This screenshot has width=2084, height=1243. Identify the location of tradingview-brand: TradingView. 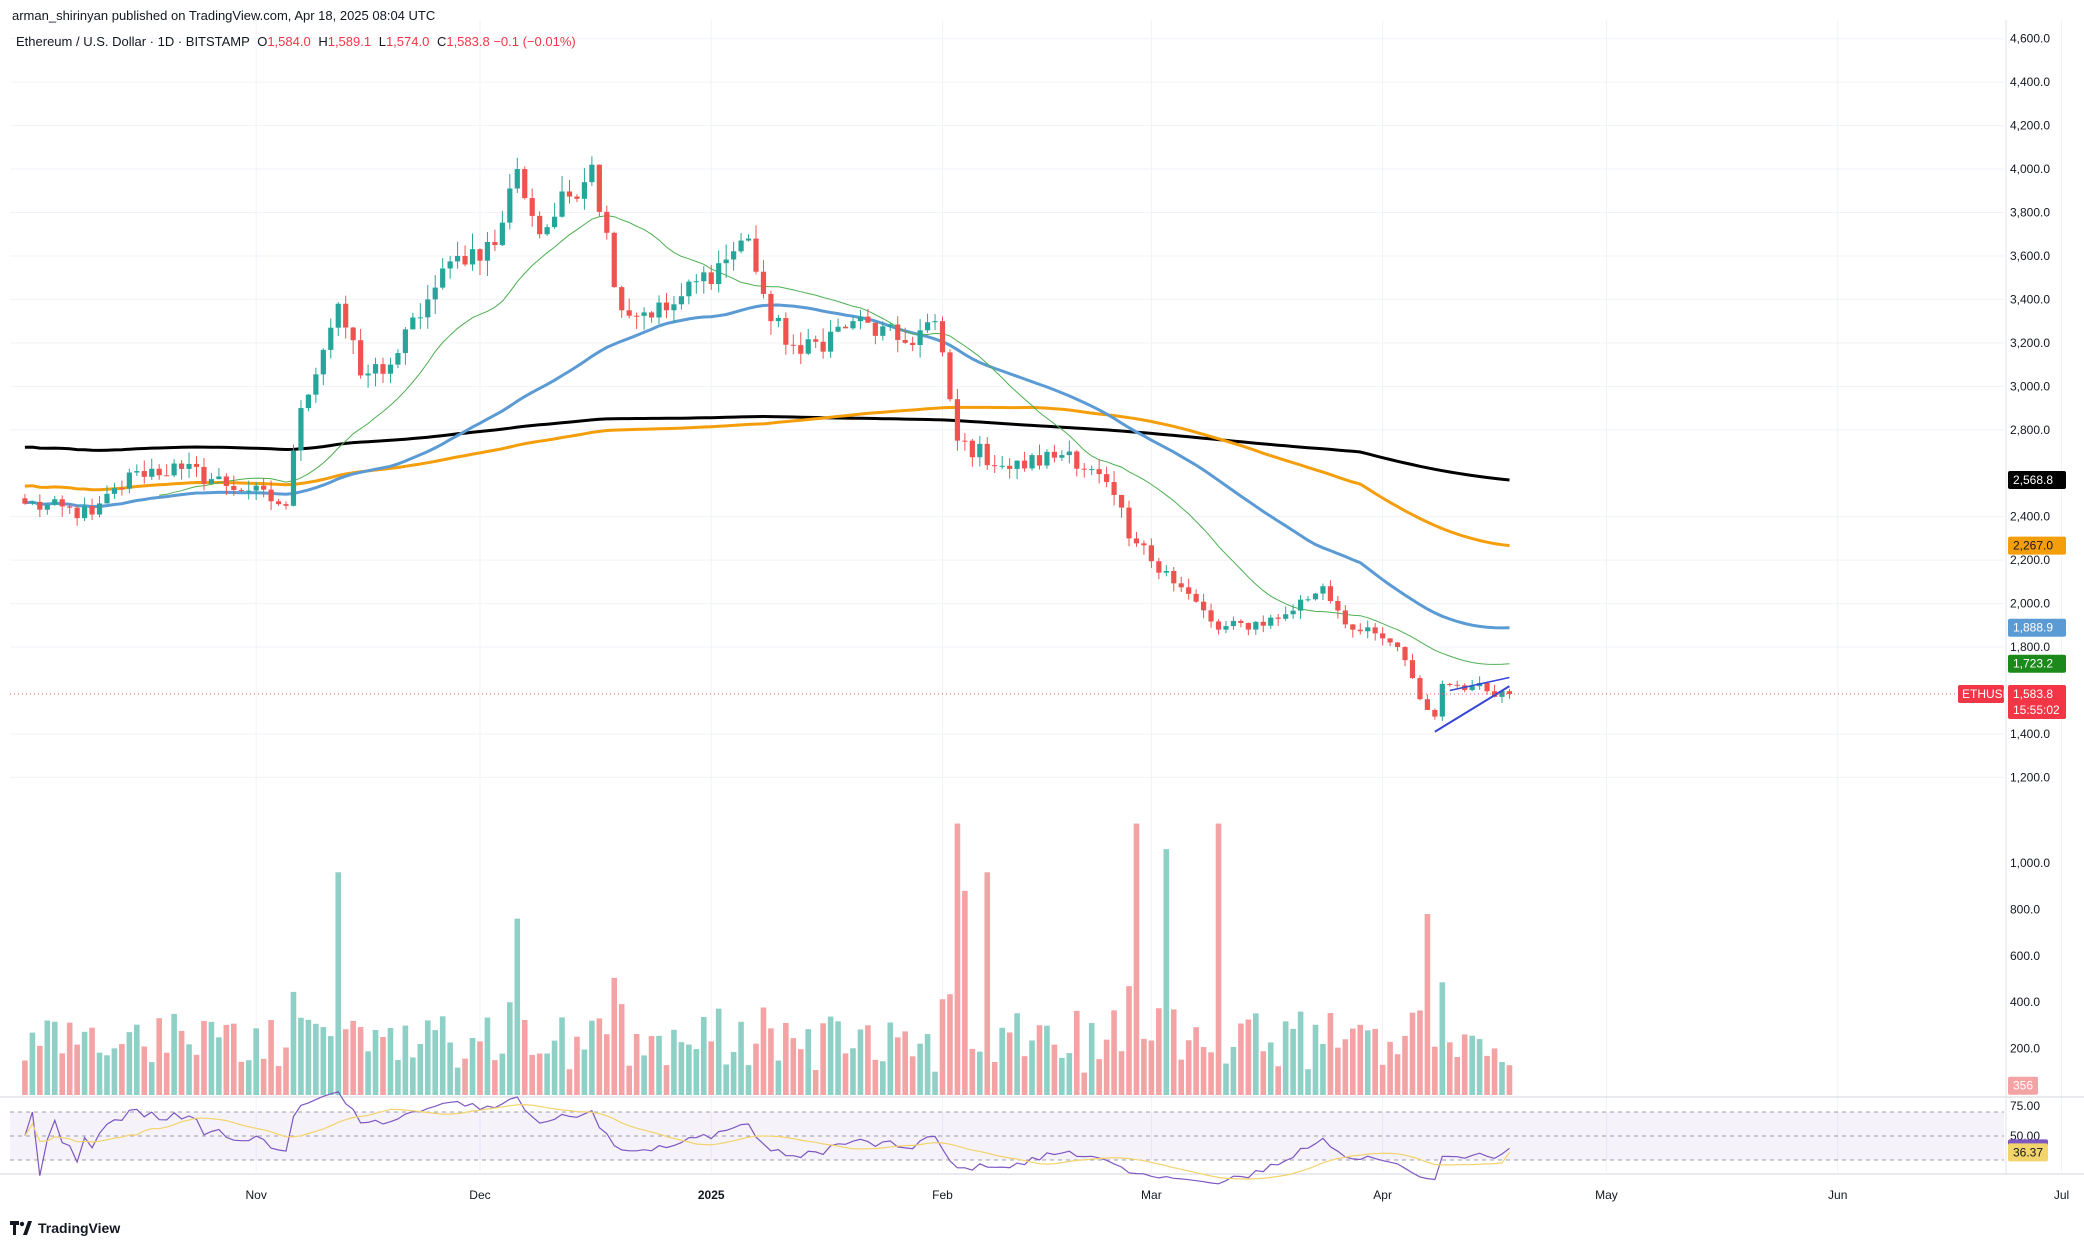
(65, 1228).